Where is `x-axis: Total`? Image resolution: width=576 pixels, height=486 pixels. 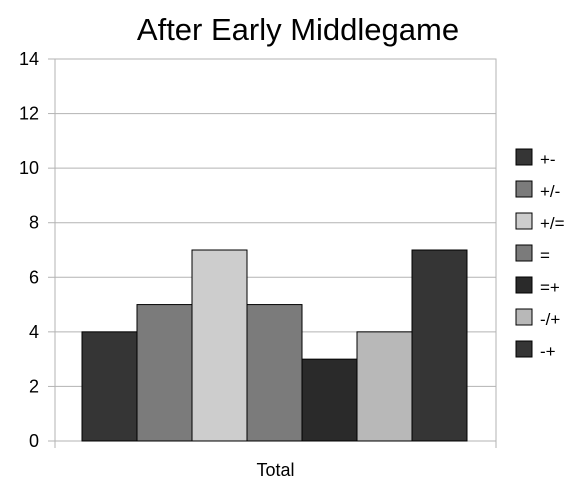
x-axis: Total is located at coordinates (275, 460).